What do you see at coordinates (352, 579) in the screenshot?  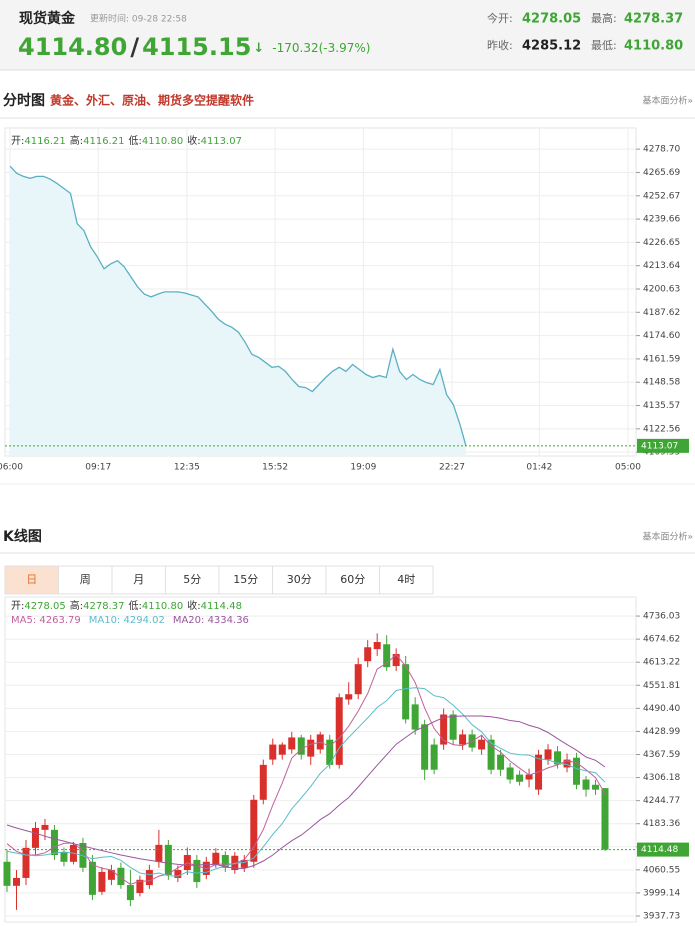 I see `tab-label: 60分` at bounding box center [352, 579].